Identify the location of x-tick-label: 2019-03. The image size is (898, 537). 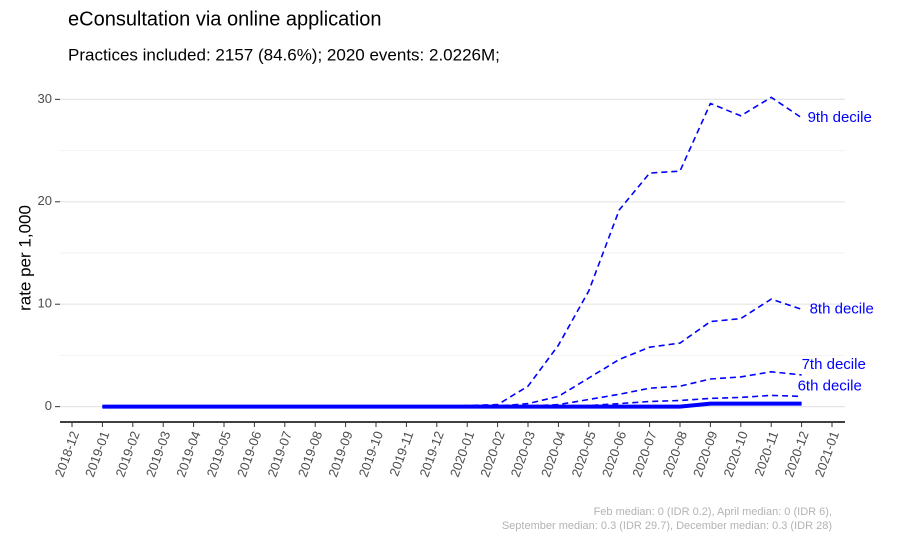
(158, 454).